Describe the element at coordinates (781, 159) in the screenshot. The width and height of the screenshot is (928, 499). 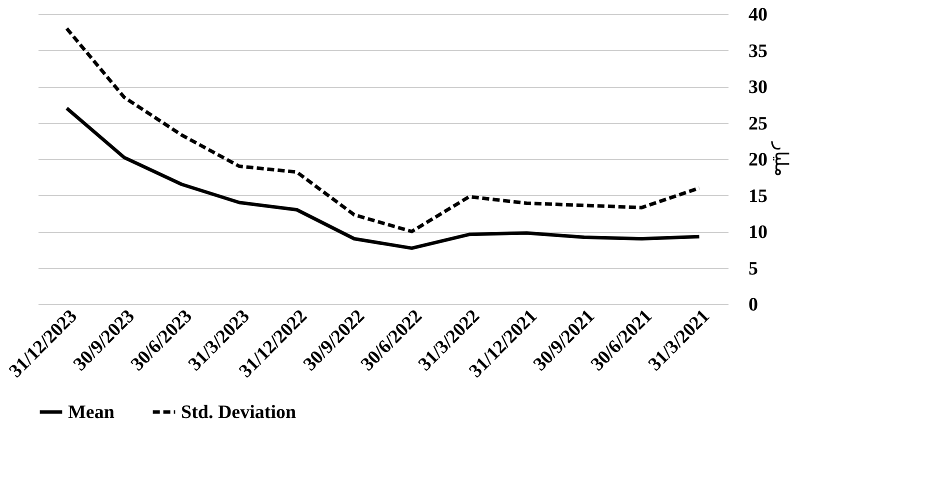
I see `y2-axis-title: مليار` at that location.